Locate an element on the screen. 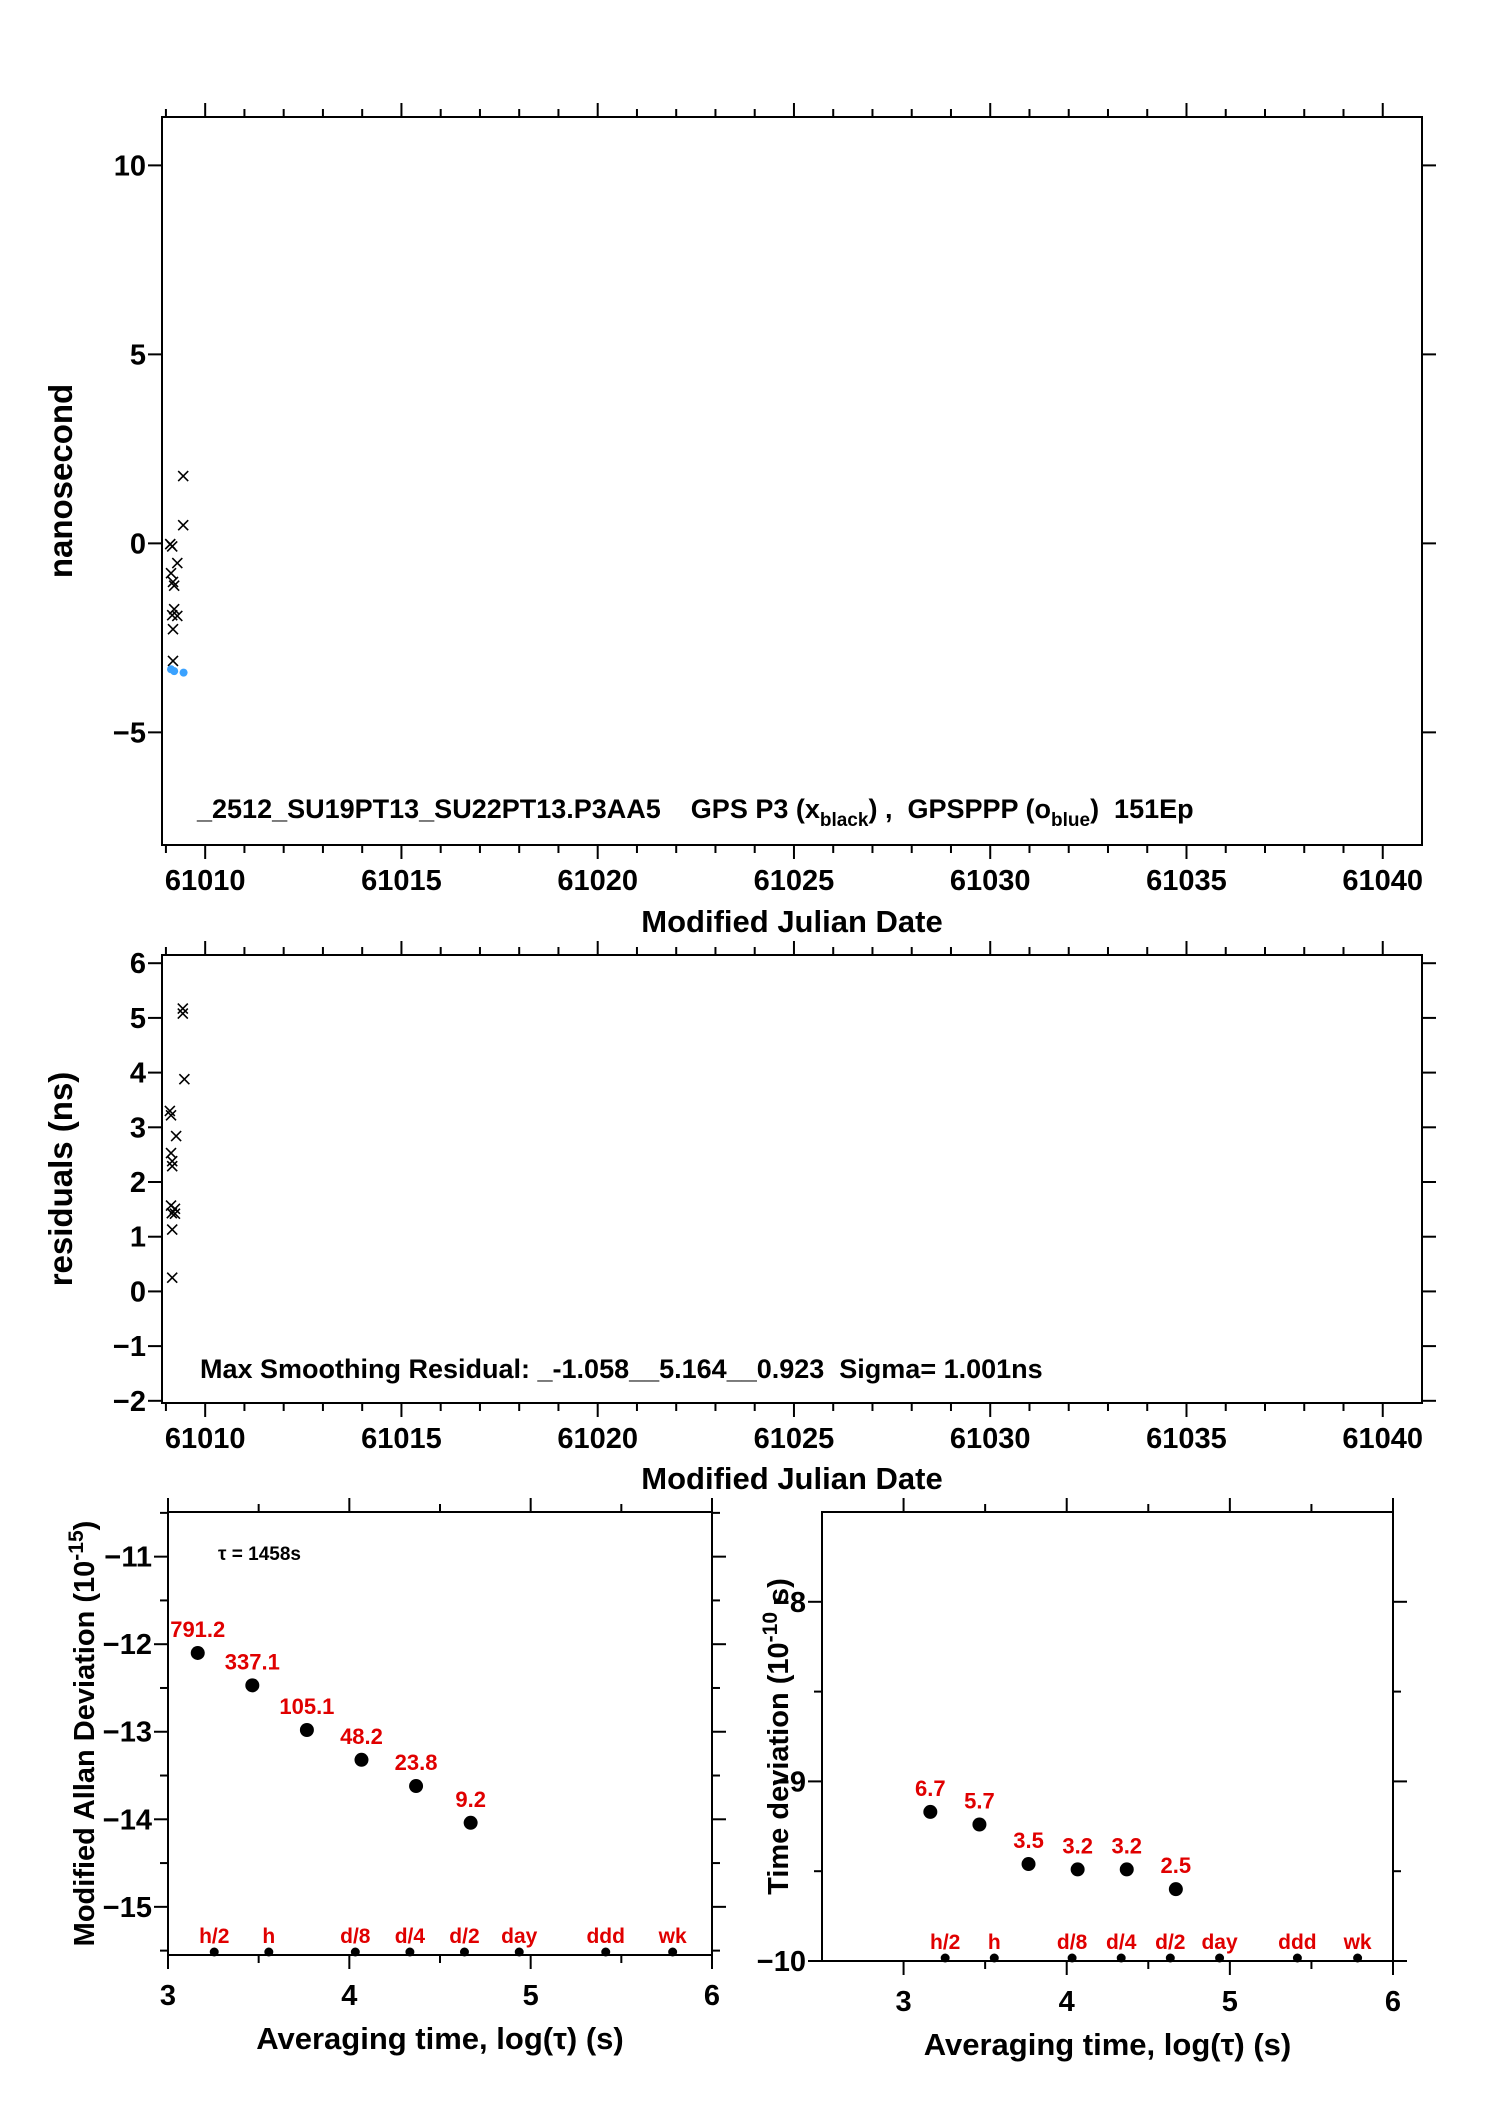 This screenshot has height=2105, width=1488. y-tick-label: 0 is located at coordinates (138, 1292).